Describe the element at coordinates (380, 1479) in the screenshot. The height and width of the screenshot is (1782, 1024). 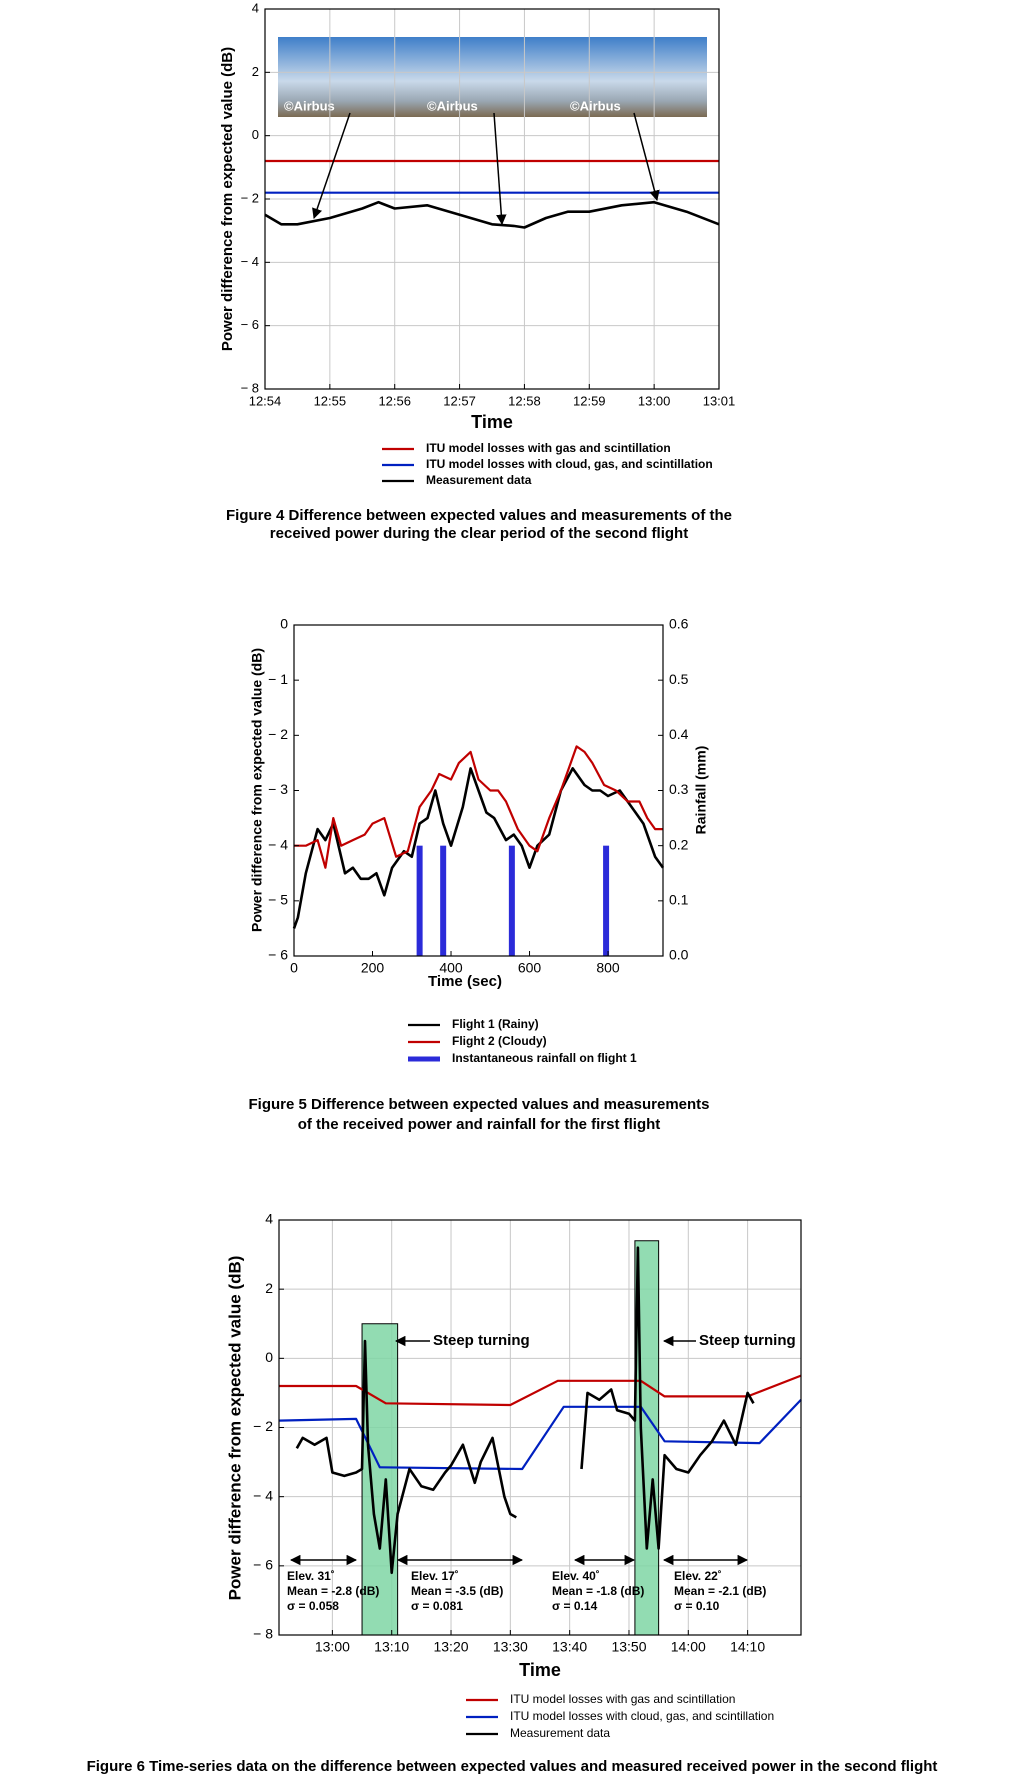
I see `shaded-region` at that location.